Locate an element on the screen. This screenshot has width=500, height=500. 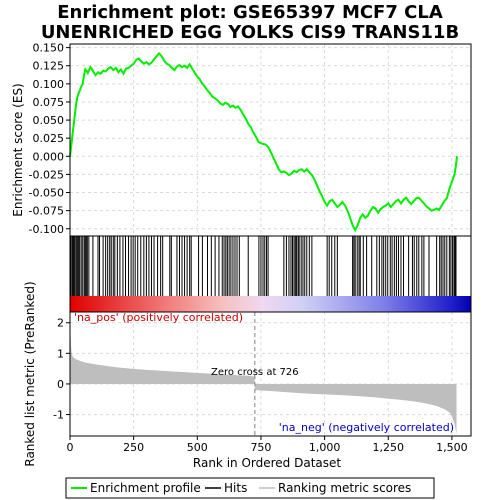
hit-lines is located at coordinates (263, 266).